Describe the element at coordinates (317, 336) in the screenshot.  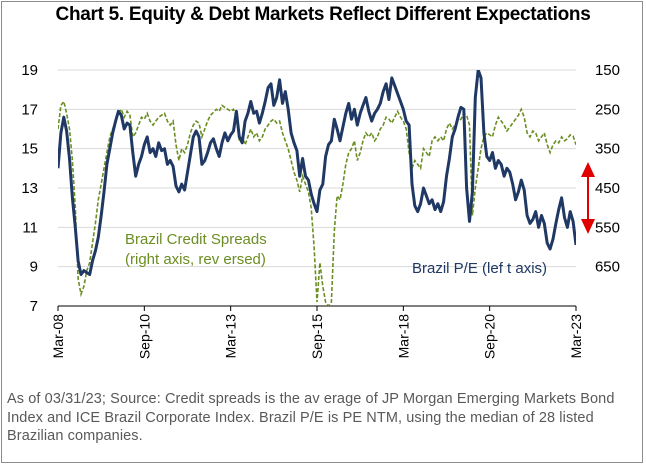
I see `x-tick-label: Sep-15` at that location.